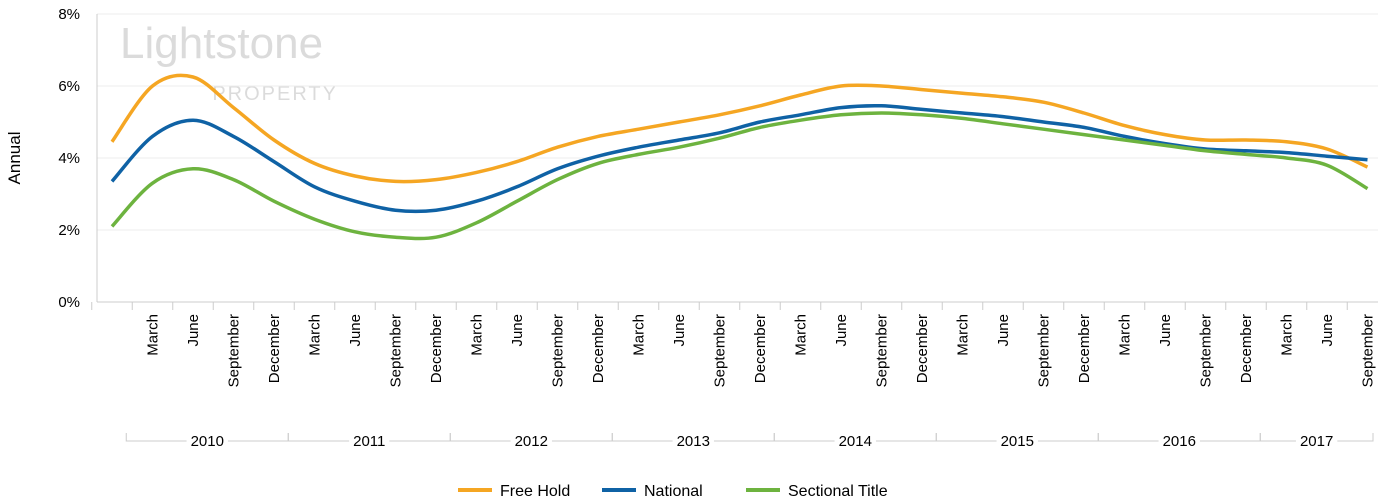 This screenshot has height=502, width=1382. What do you see at coordinates (535, 491) in the screenshot?
I see `legend-label: Free Hold` at bounding box center [535, 491].